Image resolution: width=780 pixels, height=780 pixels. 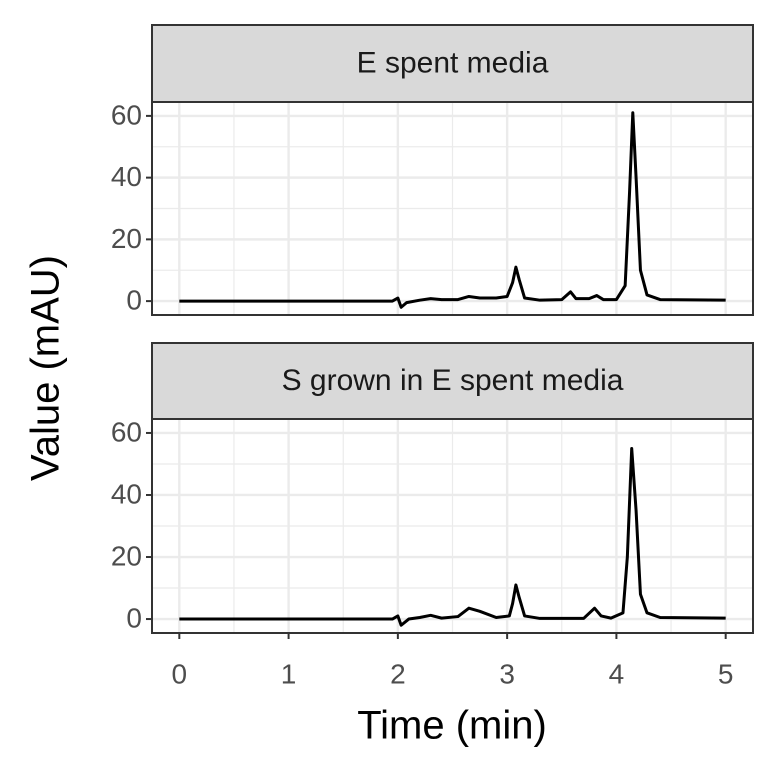 I want to click on y-axis-title: Value (mAU), so click(x=46, y=368).